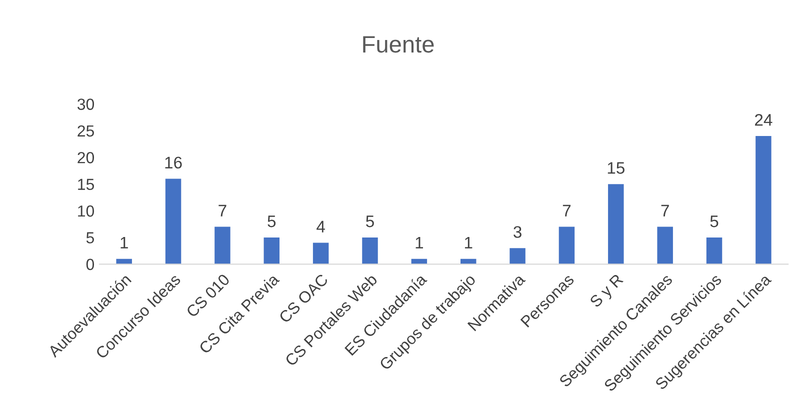  What do you see at coordinates (86, 131) in the screenshot?
I see `y-tick-label: 25` at bounding box center [86, 131].